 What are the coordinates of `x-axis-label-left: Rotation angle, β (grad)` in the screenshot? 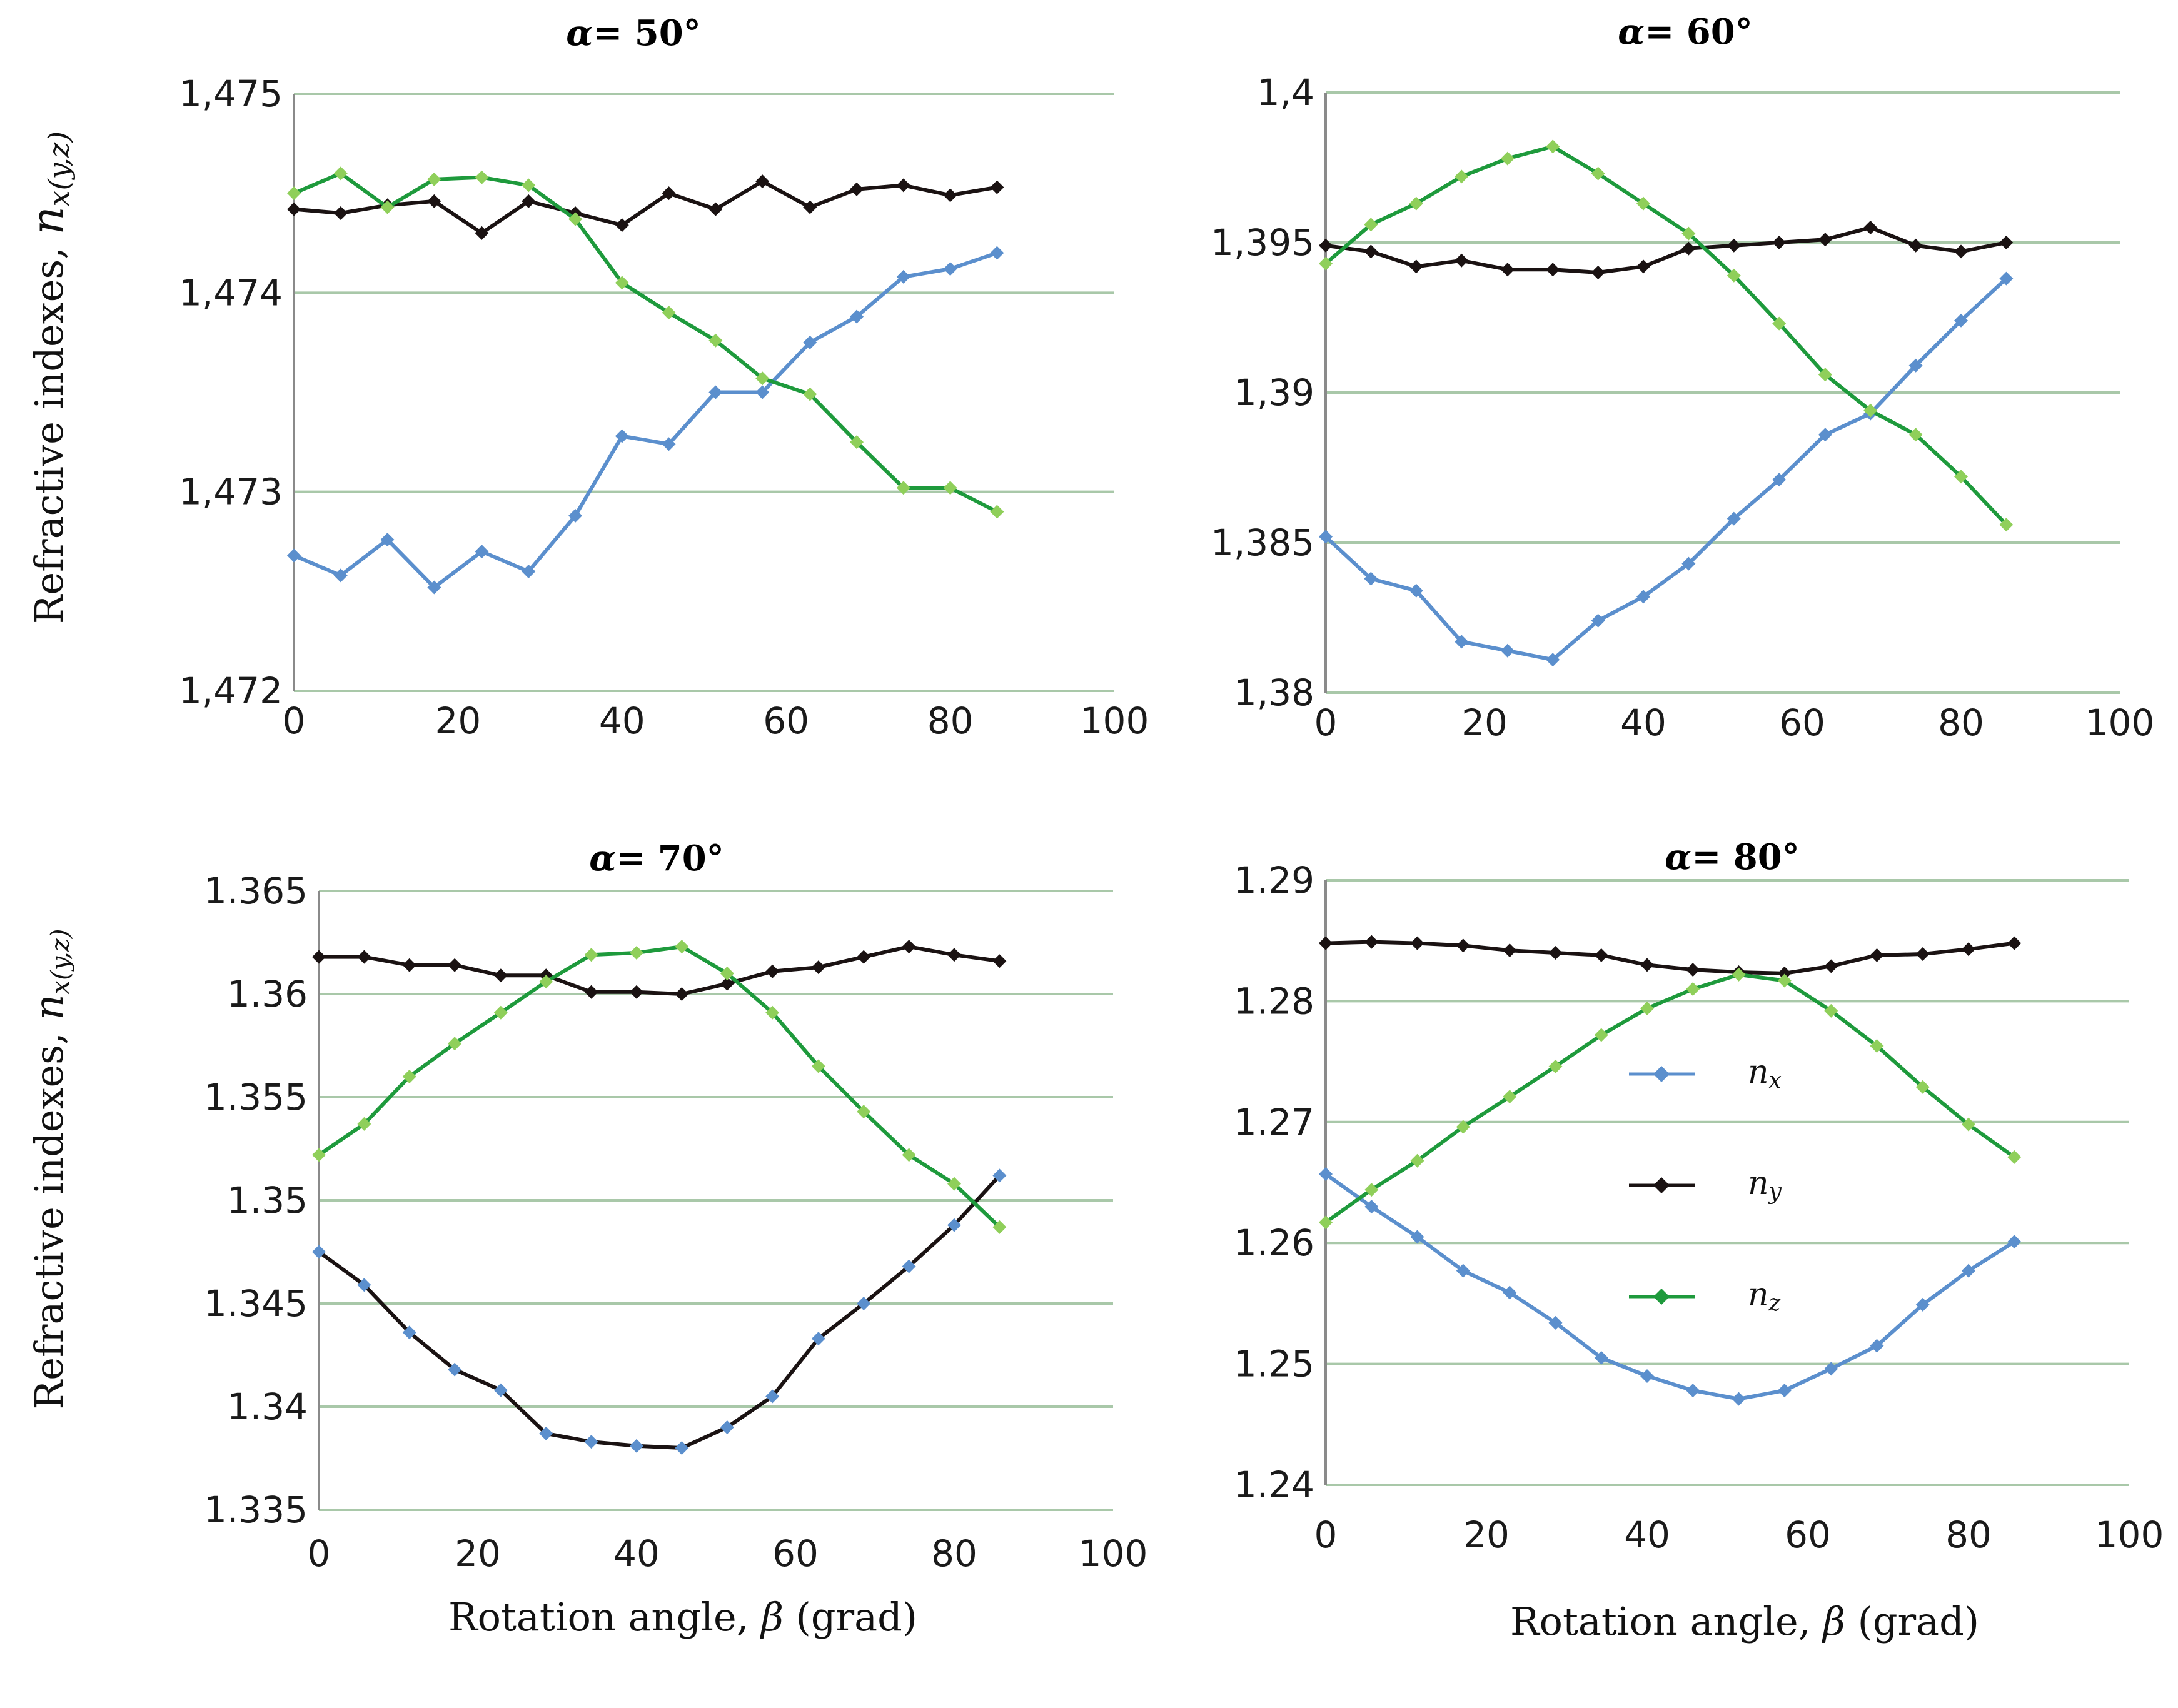 It's located at (682, 1617).